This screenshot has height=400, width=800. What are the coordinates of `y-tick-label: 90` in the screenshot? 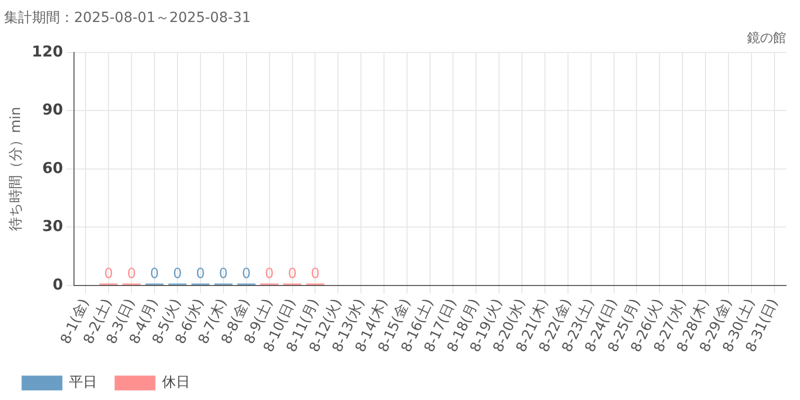 It's located at (53, 109).